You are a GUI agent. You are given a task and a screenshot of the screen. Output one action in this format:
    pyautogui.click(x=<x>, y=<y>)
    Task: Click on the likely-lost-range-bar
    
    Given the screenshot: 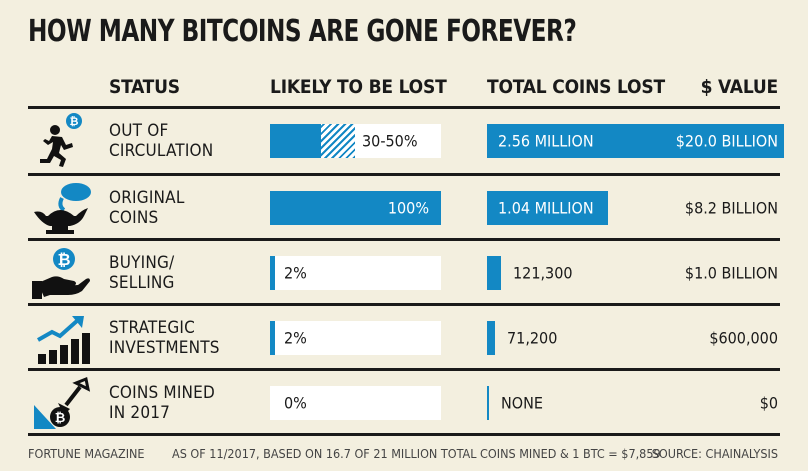 What is the action you would take?
    pyautogui.click(x=338, y=140)
    